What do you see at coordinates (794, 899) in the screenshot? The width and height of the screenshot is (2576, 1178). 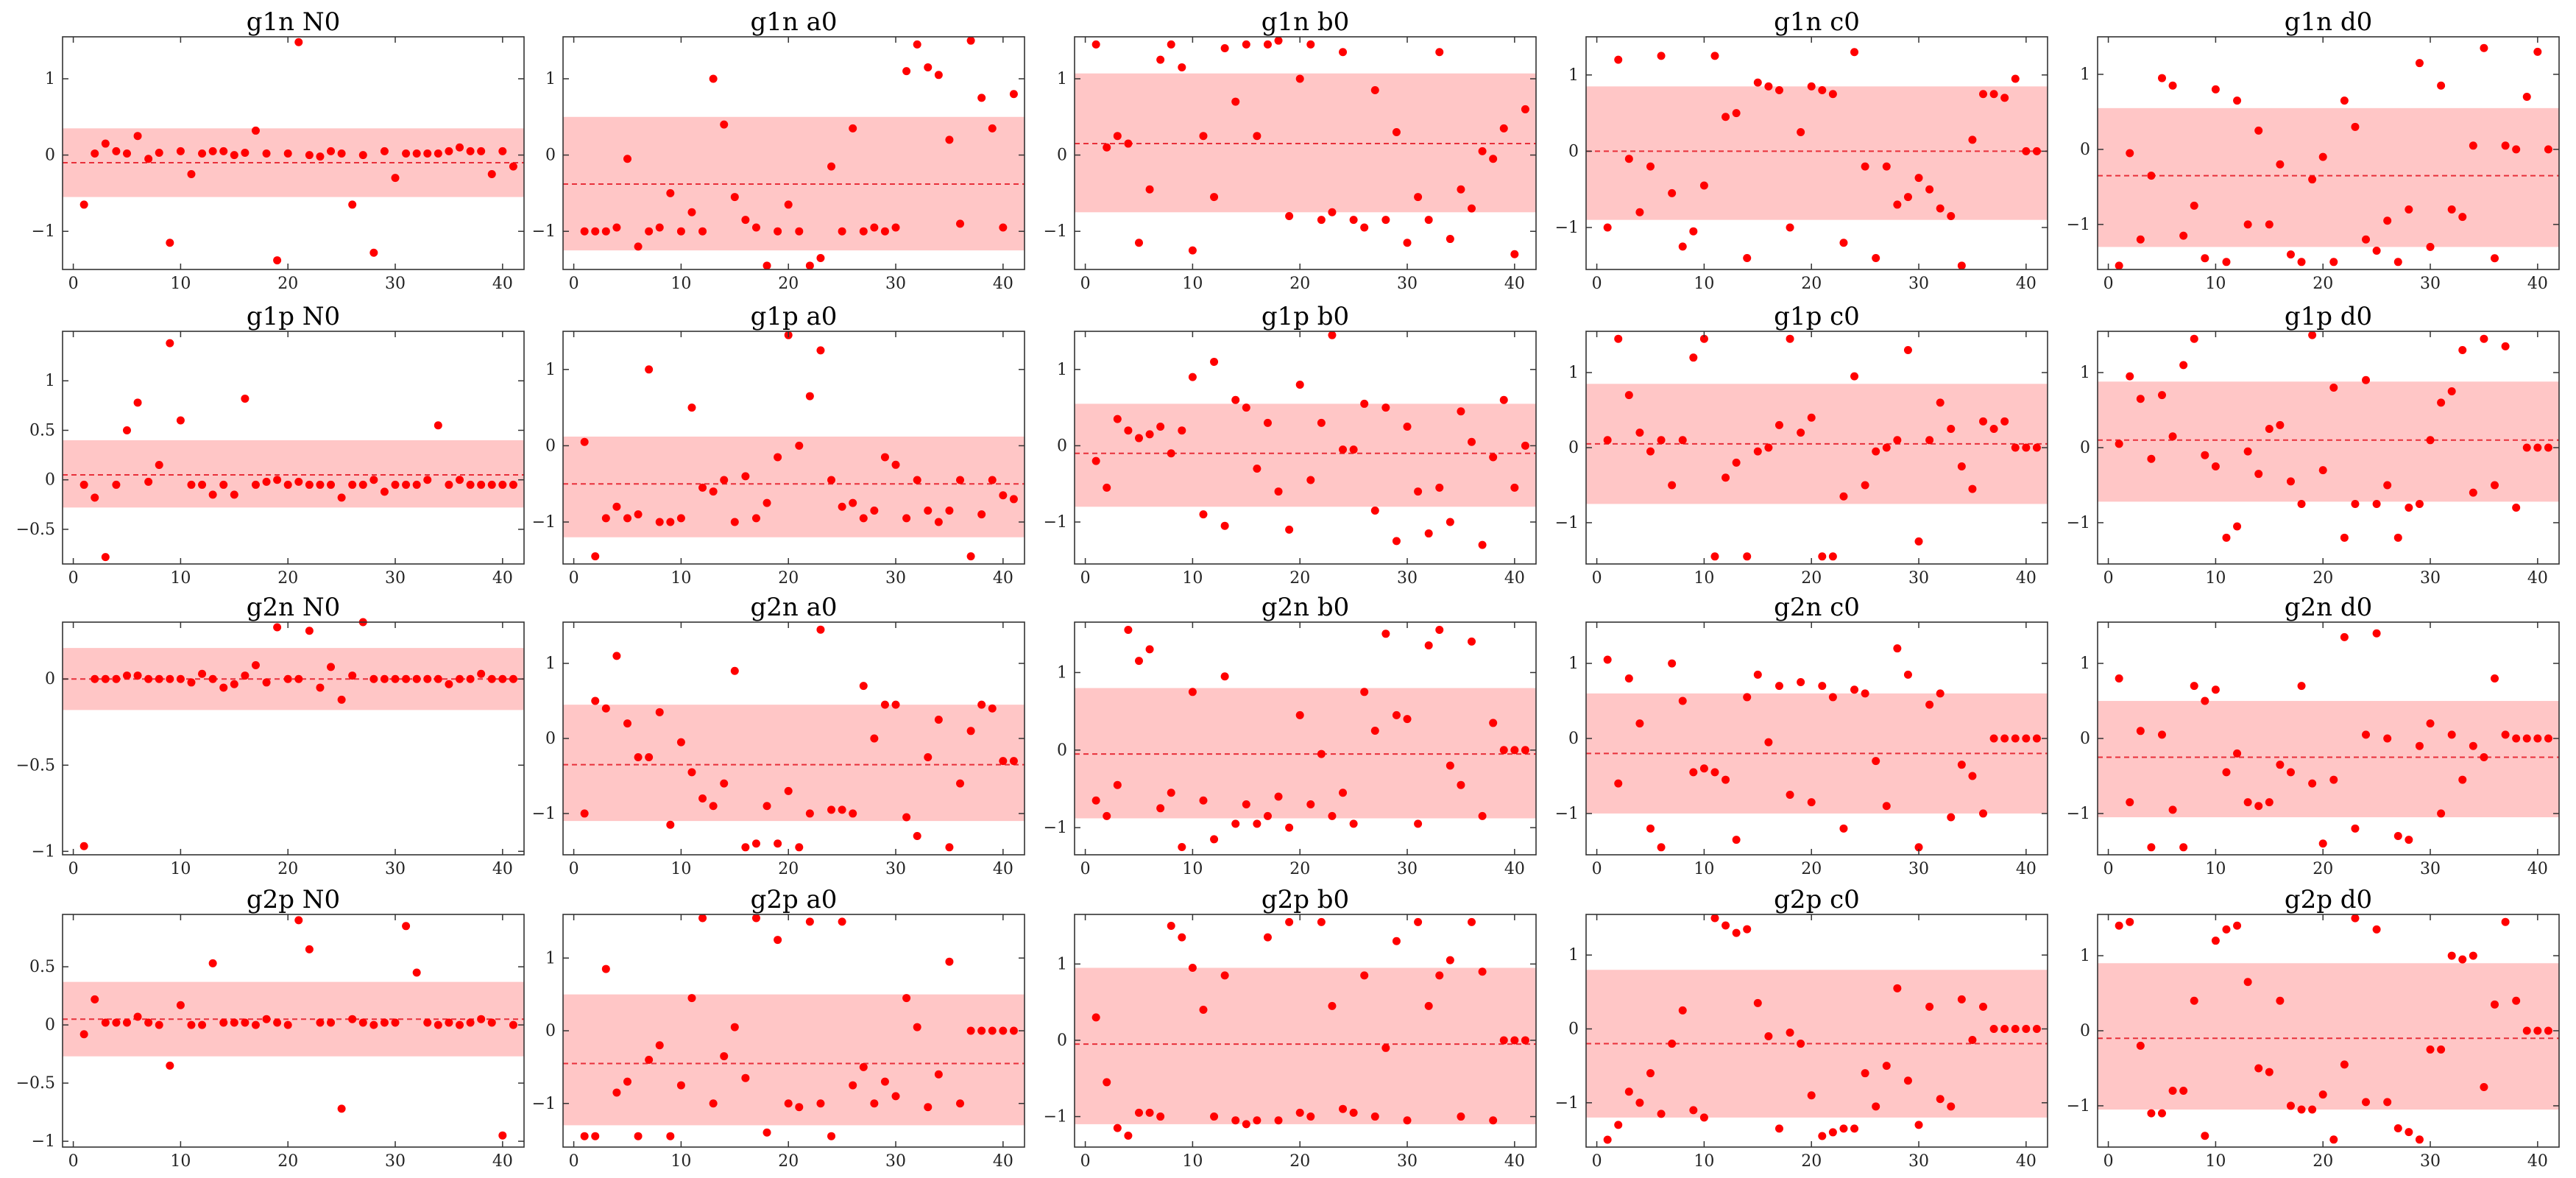 I see `subplot-title: g2p a0` at bounding box center [794, 899].